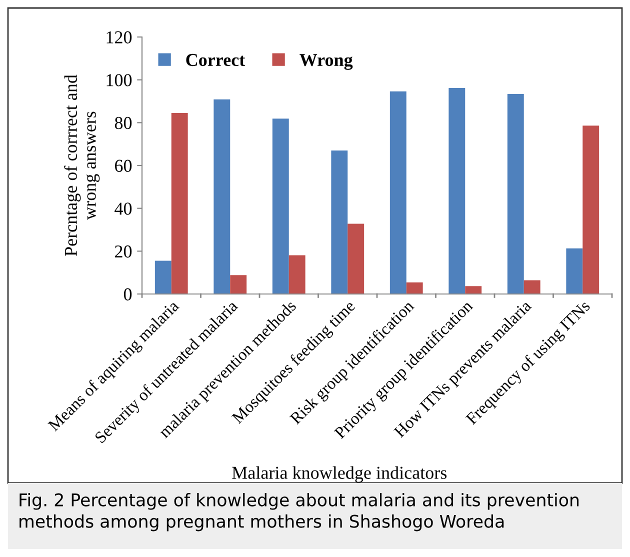 The image size is (630, 557). What do you see at coordinates (119, 37) in the screenshot?
I see `y-tick-label: 120` at bounding box center [119, 37].